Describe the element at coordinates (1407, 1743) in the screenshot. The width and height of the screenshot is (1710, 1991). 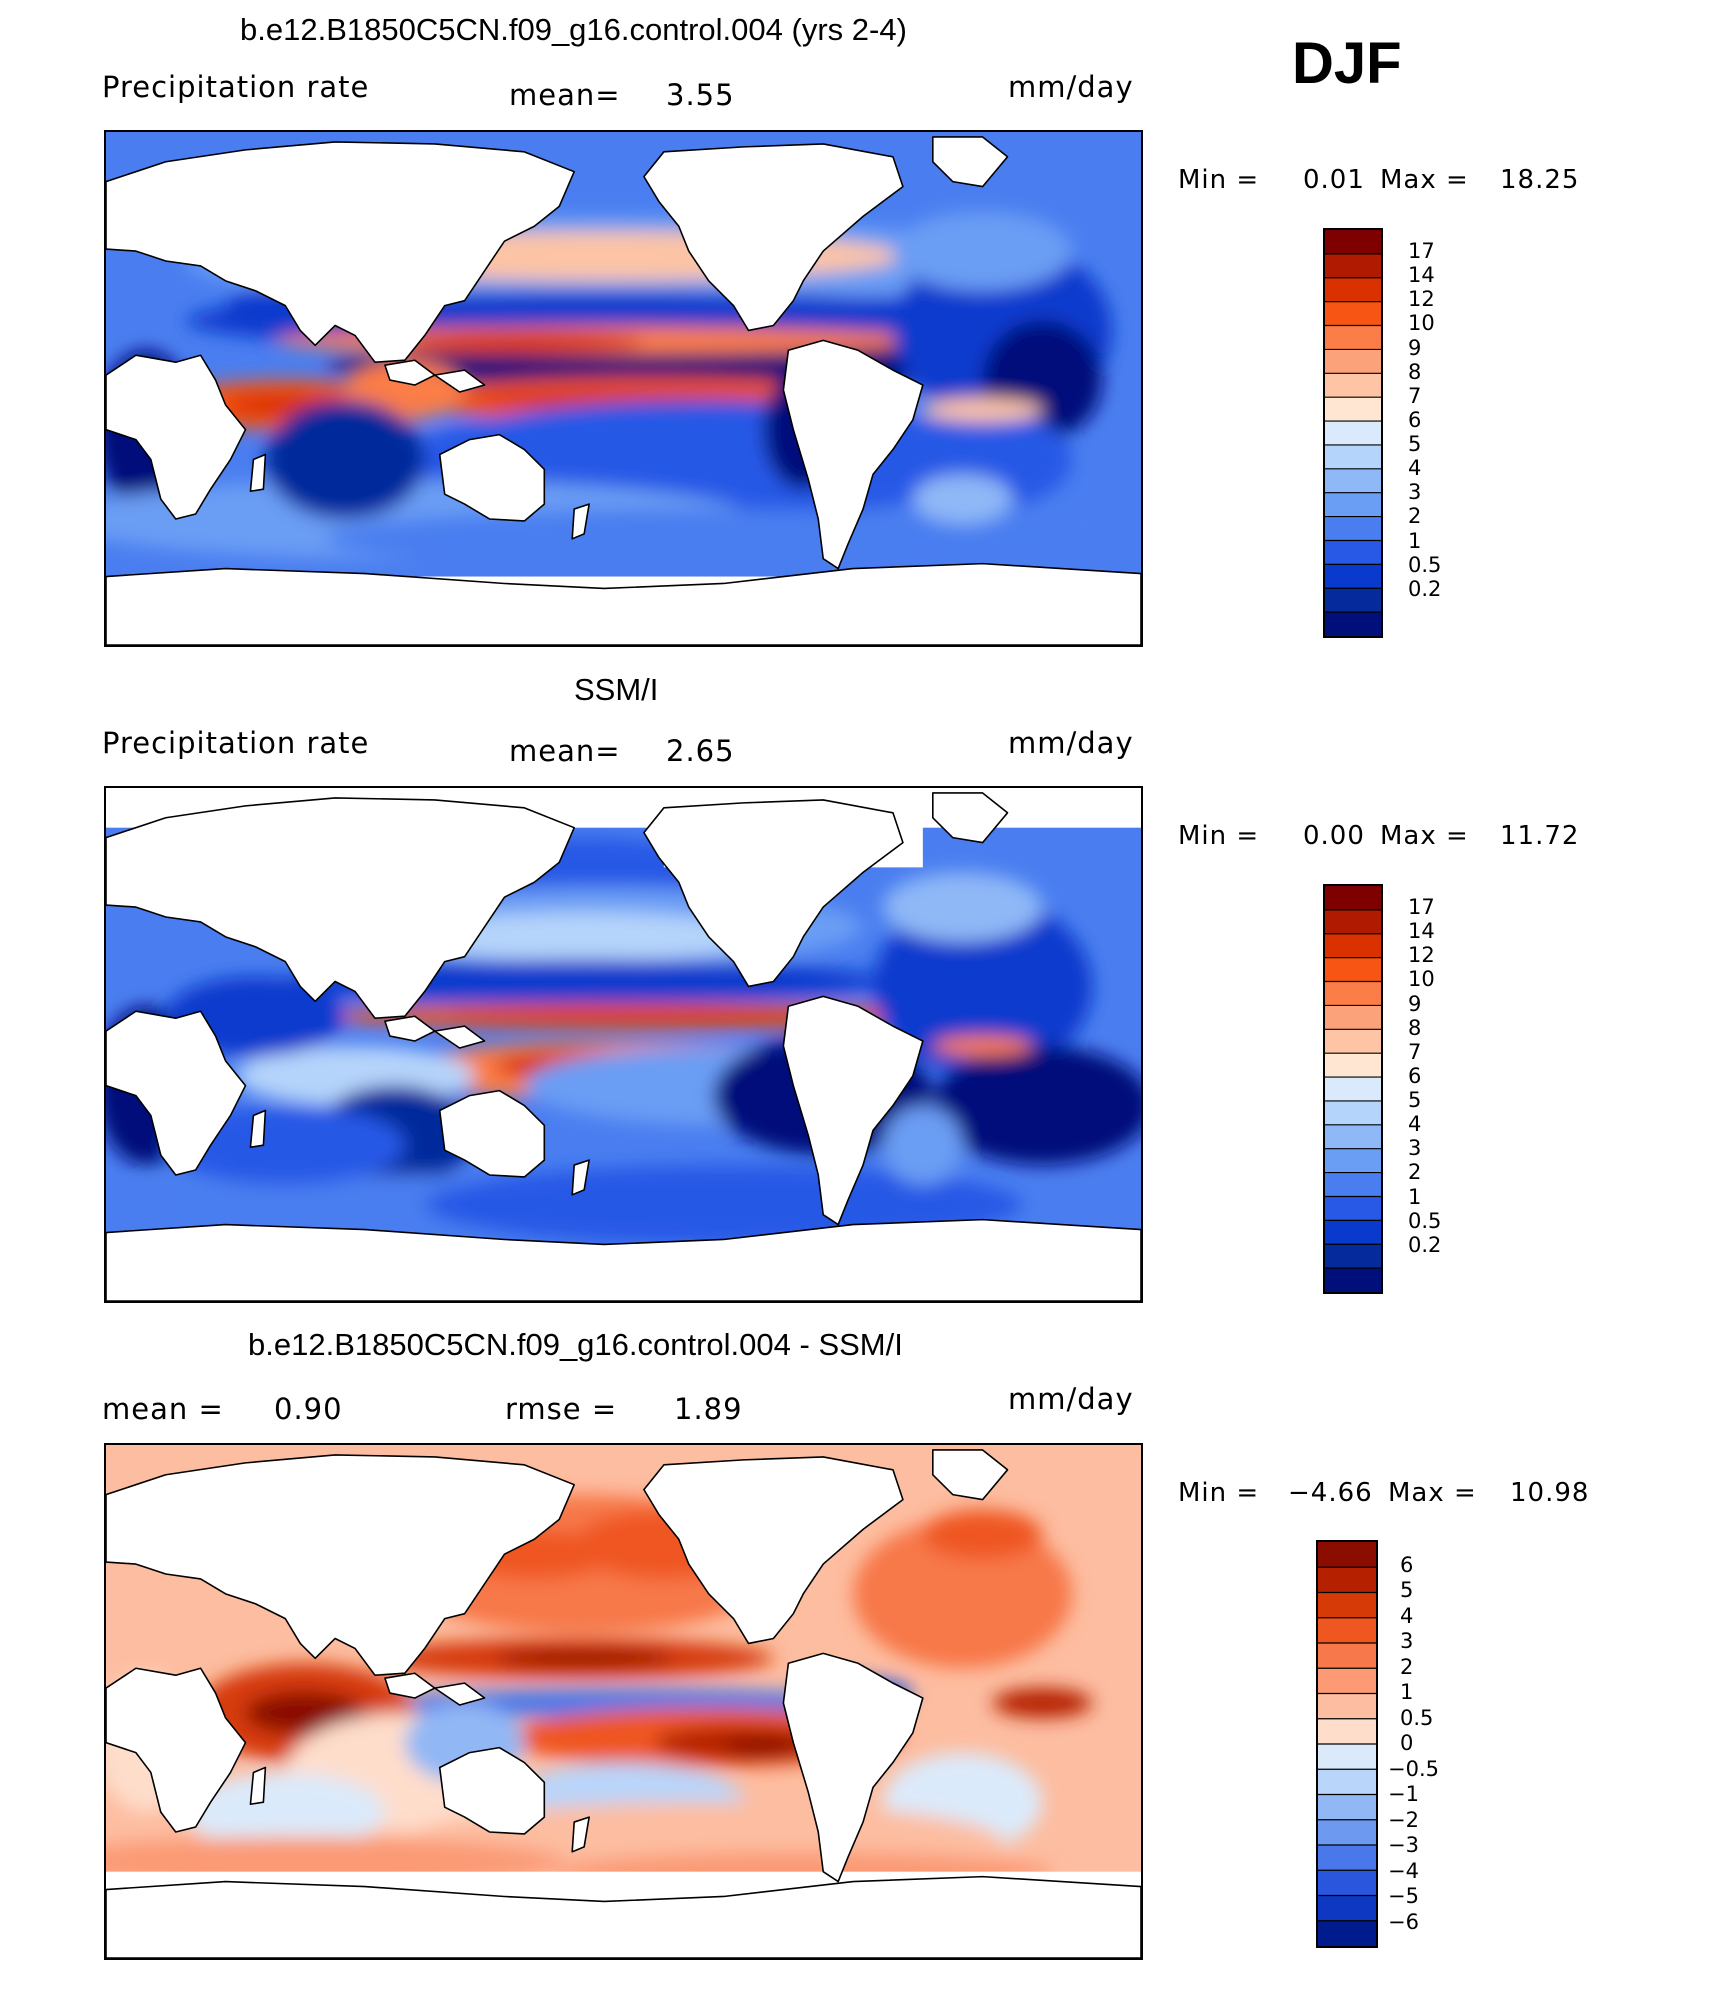
I see `colorbar-tick-label: 0` at that location.